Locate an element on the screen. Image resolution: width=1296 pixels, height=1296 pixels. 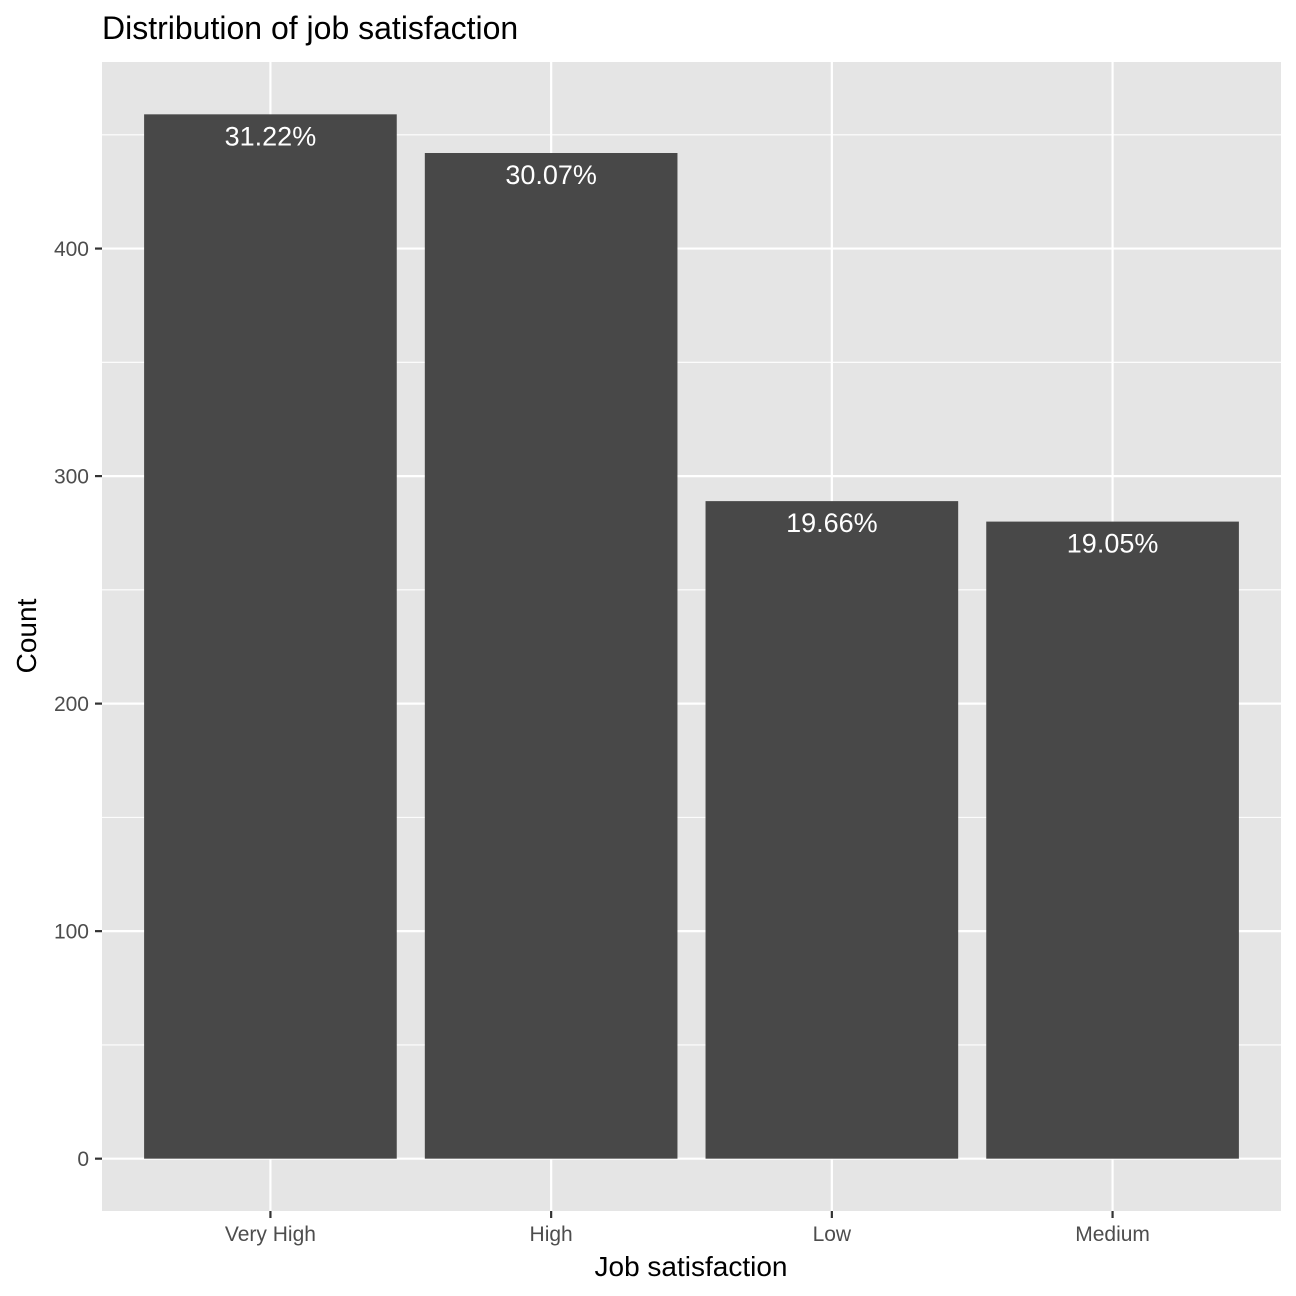
y-axis: 0 100 200 300 400 is located at coordinates (78, 704).